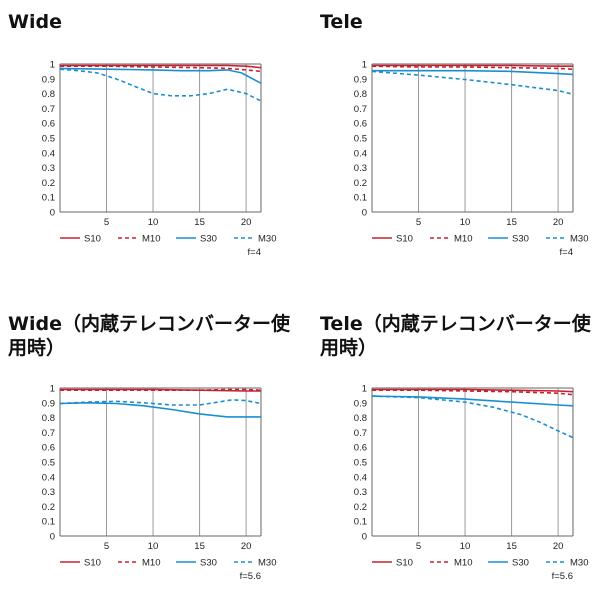 This screenshot has height=589, width=600. Describe the element at coordinates (341, 22) in the screenshot. I see `chart-title: Tele` at that location.